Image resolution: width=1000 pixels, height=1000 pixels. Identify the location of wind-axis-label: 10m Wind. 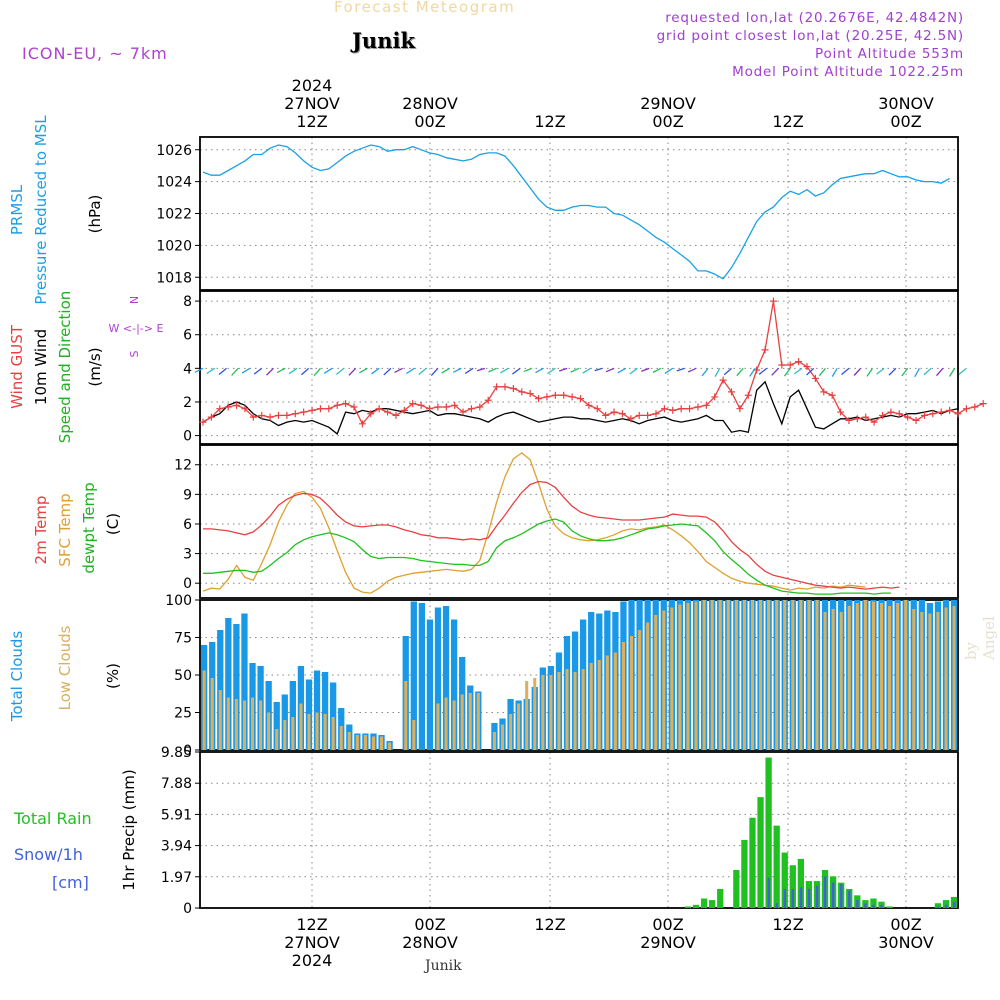
(41, 367).